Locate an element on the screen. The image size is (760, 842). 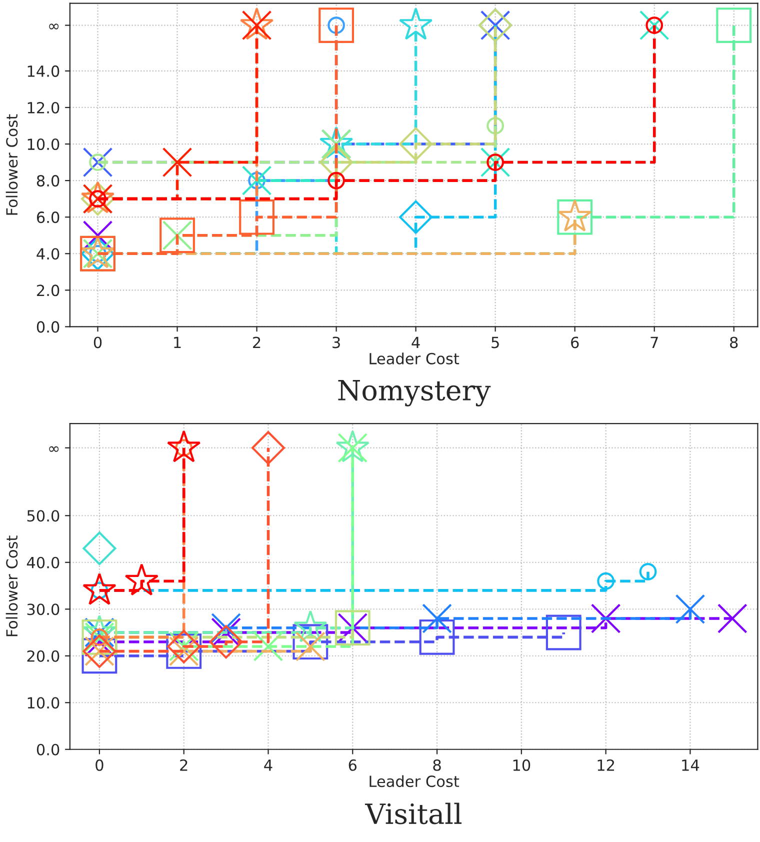
y-tick-label: 2.0 is located at coordinates (48, 290).